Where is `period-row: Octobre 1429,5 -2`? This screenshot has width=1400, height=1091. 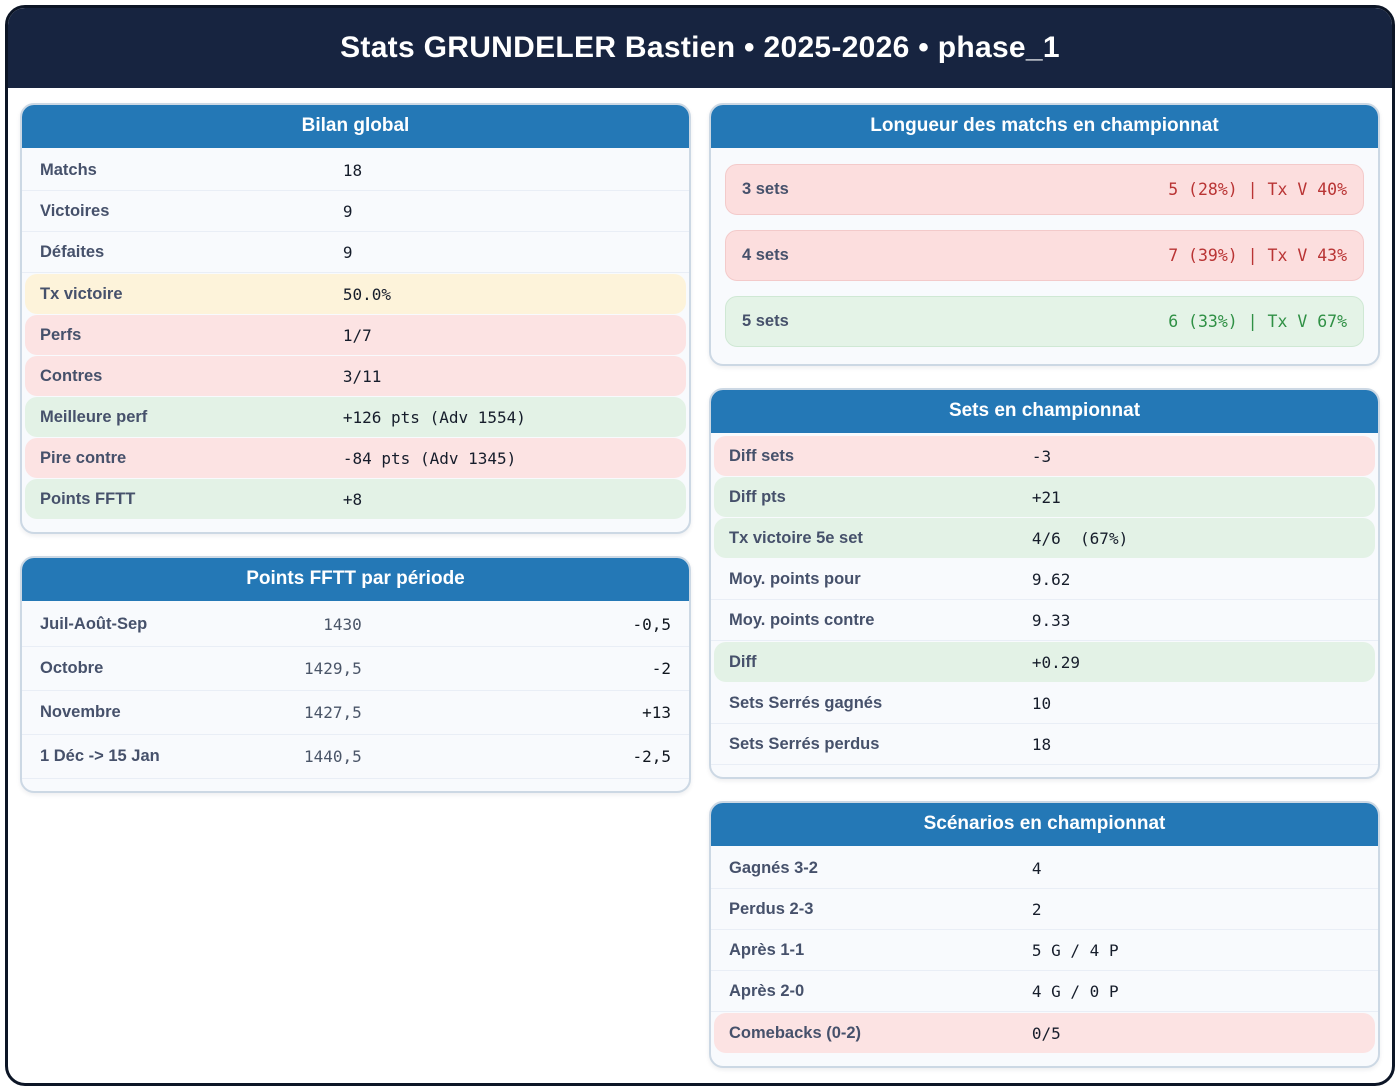
period-row: Octobre 1429,5 -2 is located at coordinates (355, 669).